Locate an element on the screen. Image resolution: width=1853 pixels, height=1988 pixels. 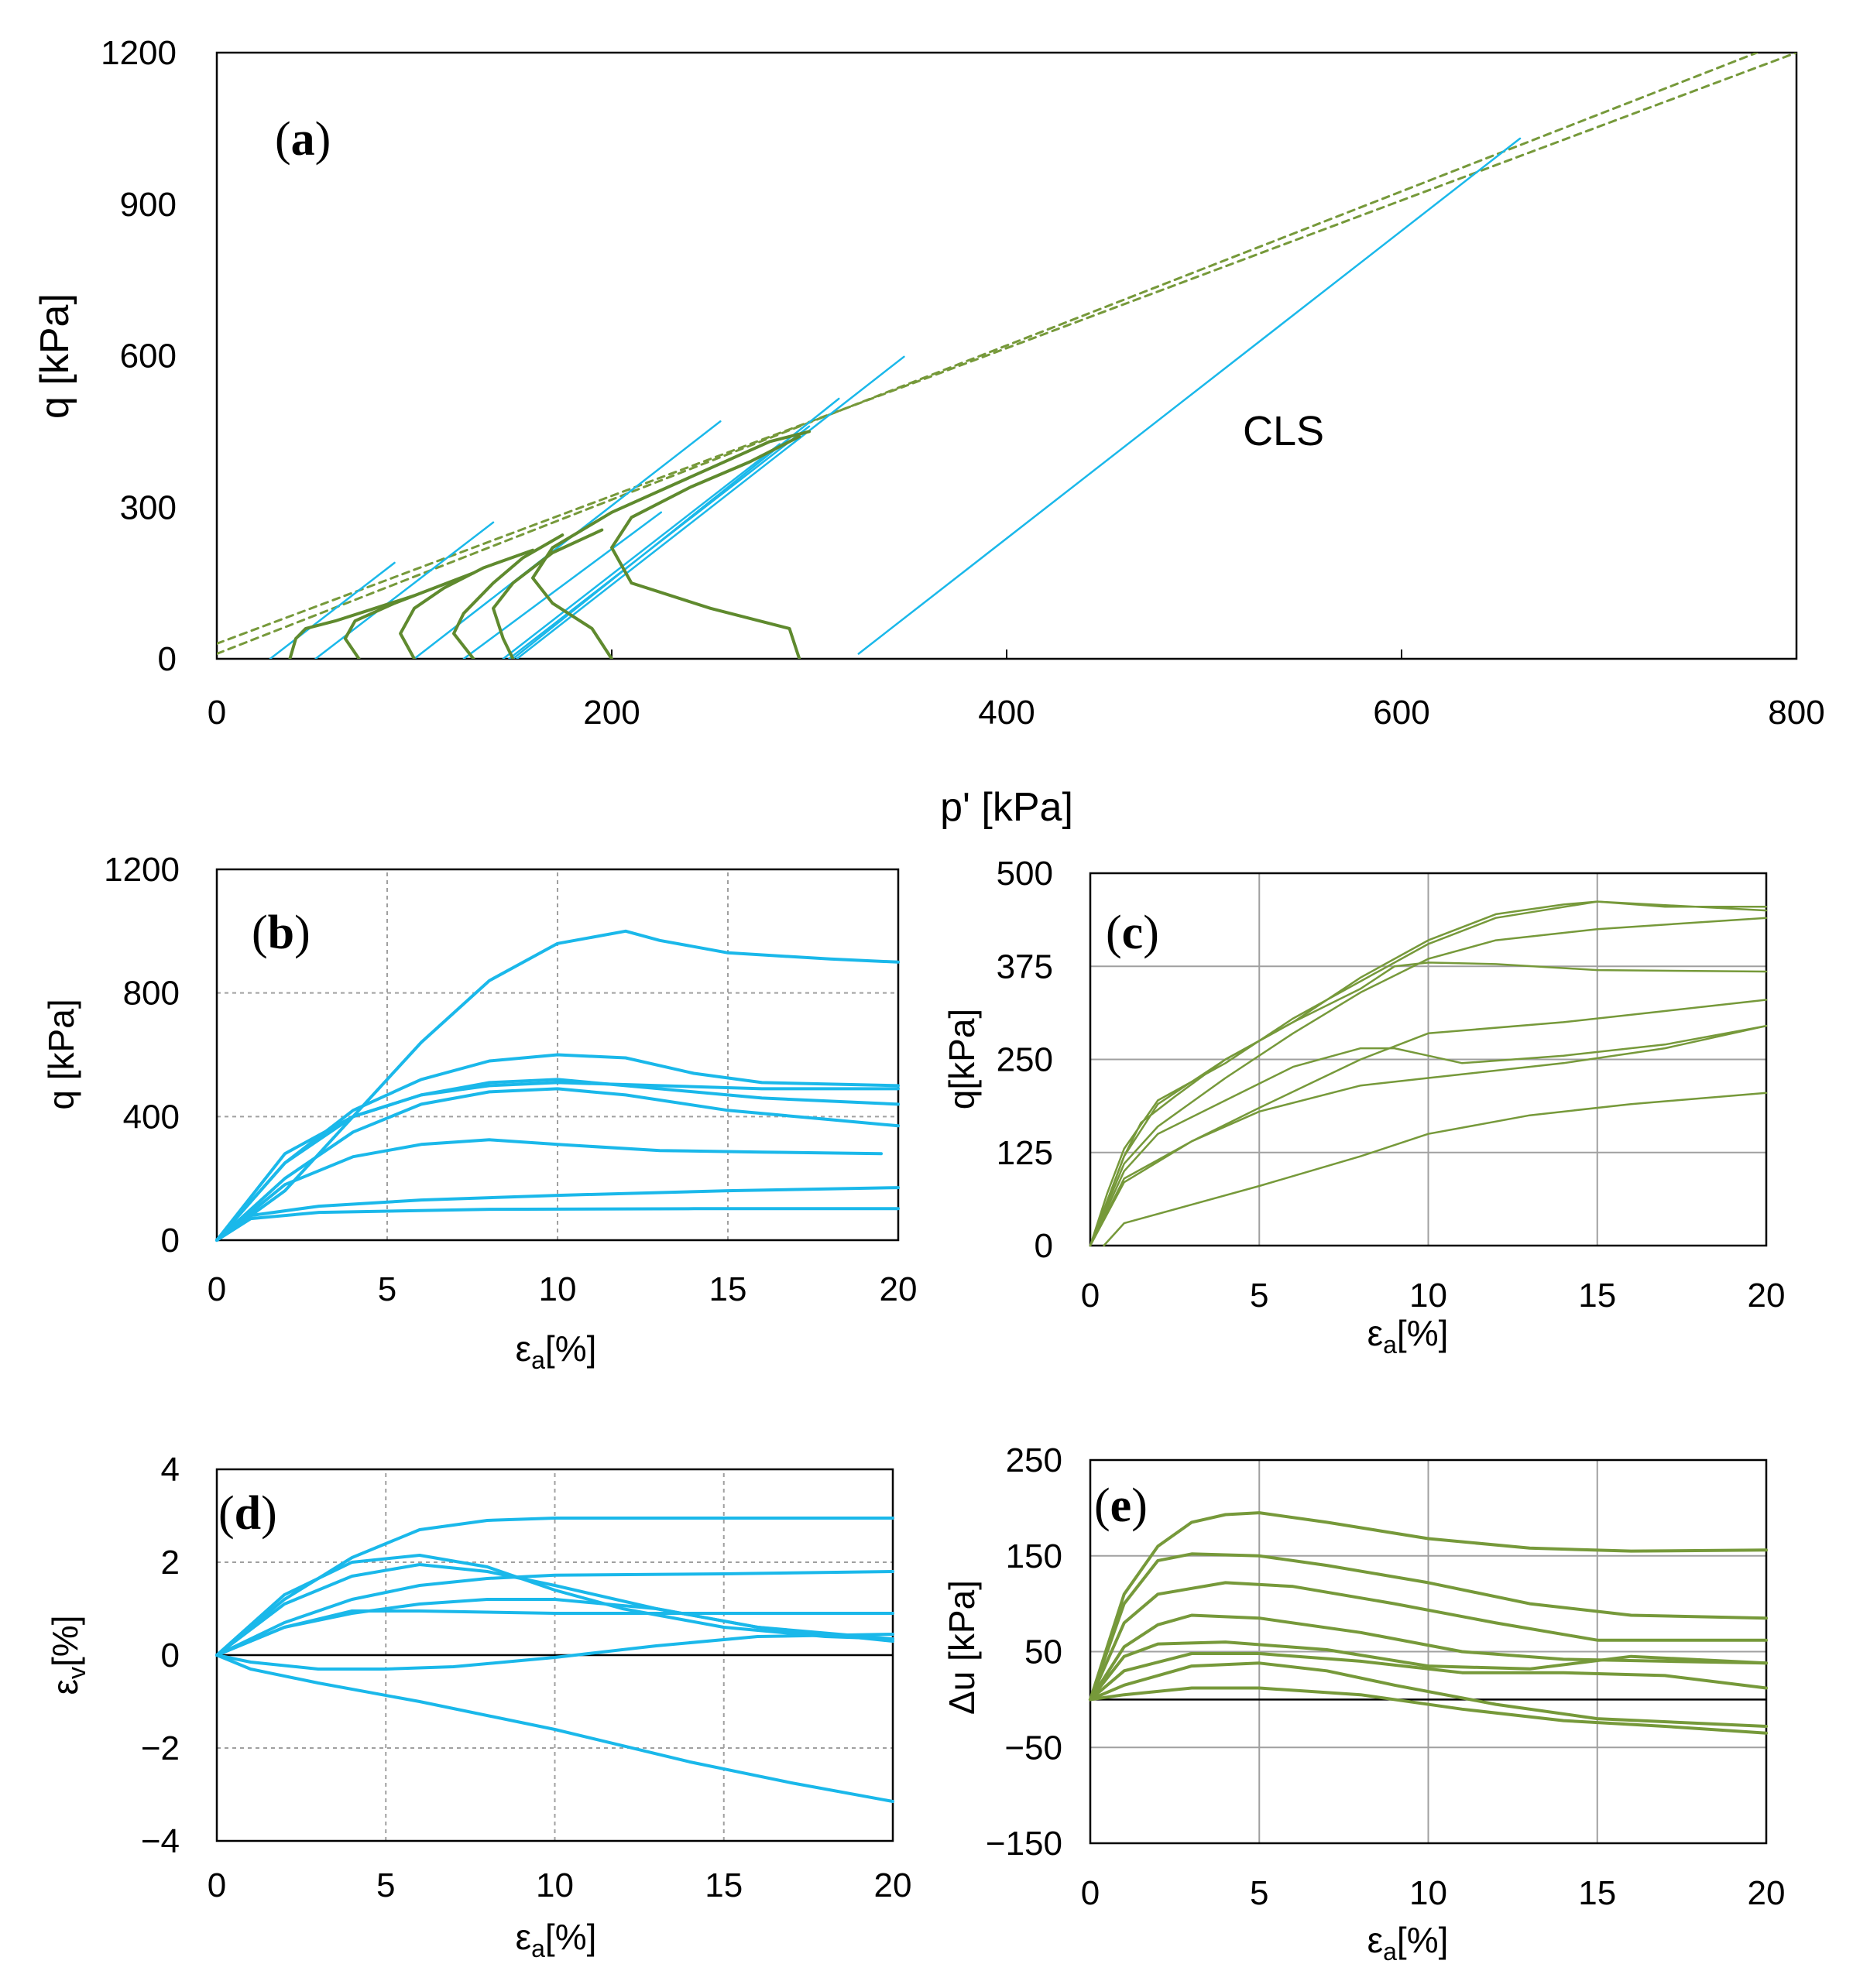
undrained-stress-path-U3 is located at coordinates (466, 603).